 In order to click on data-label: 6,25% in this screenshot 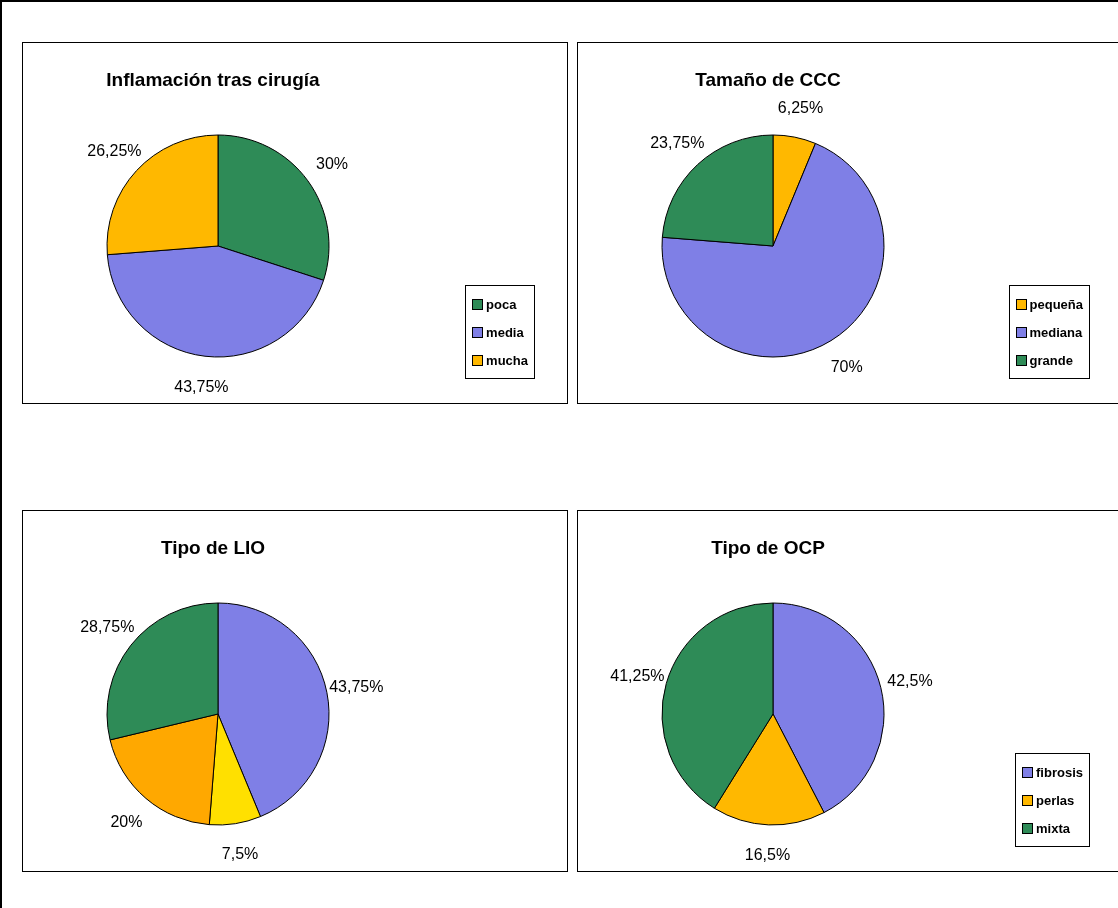, I will do `click(800, 108)`.